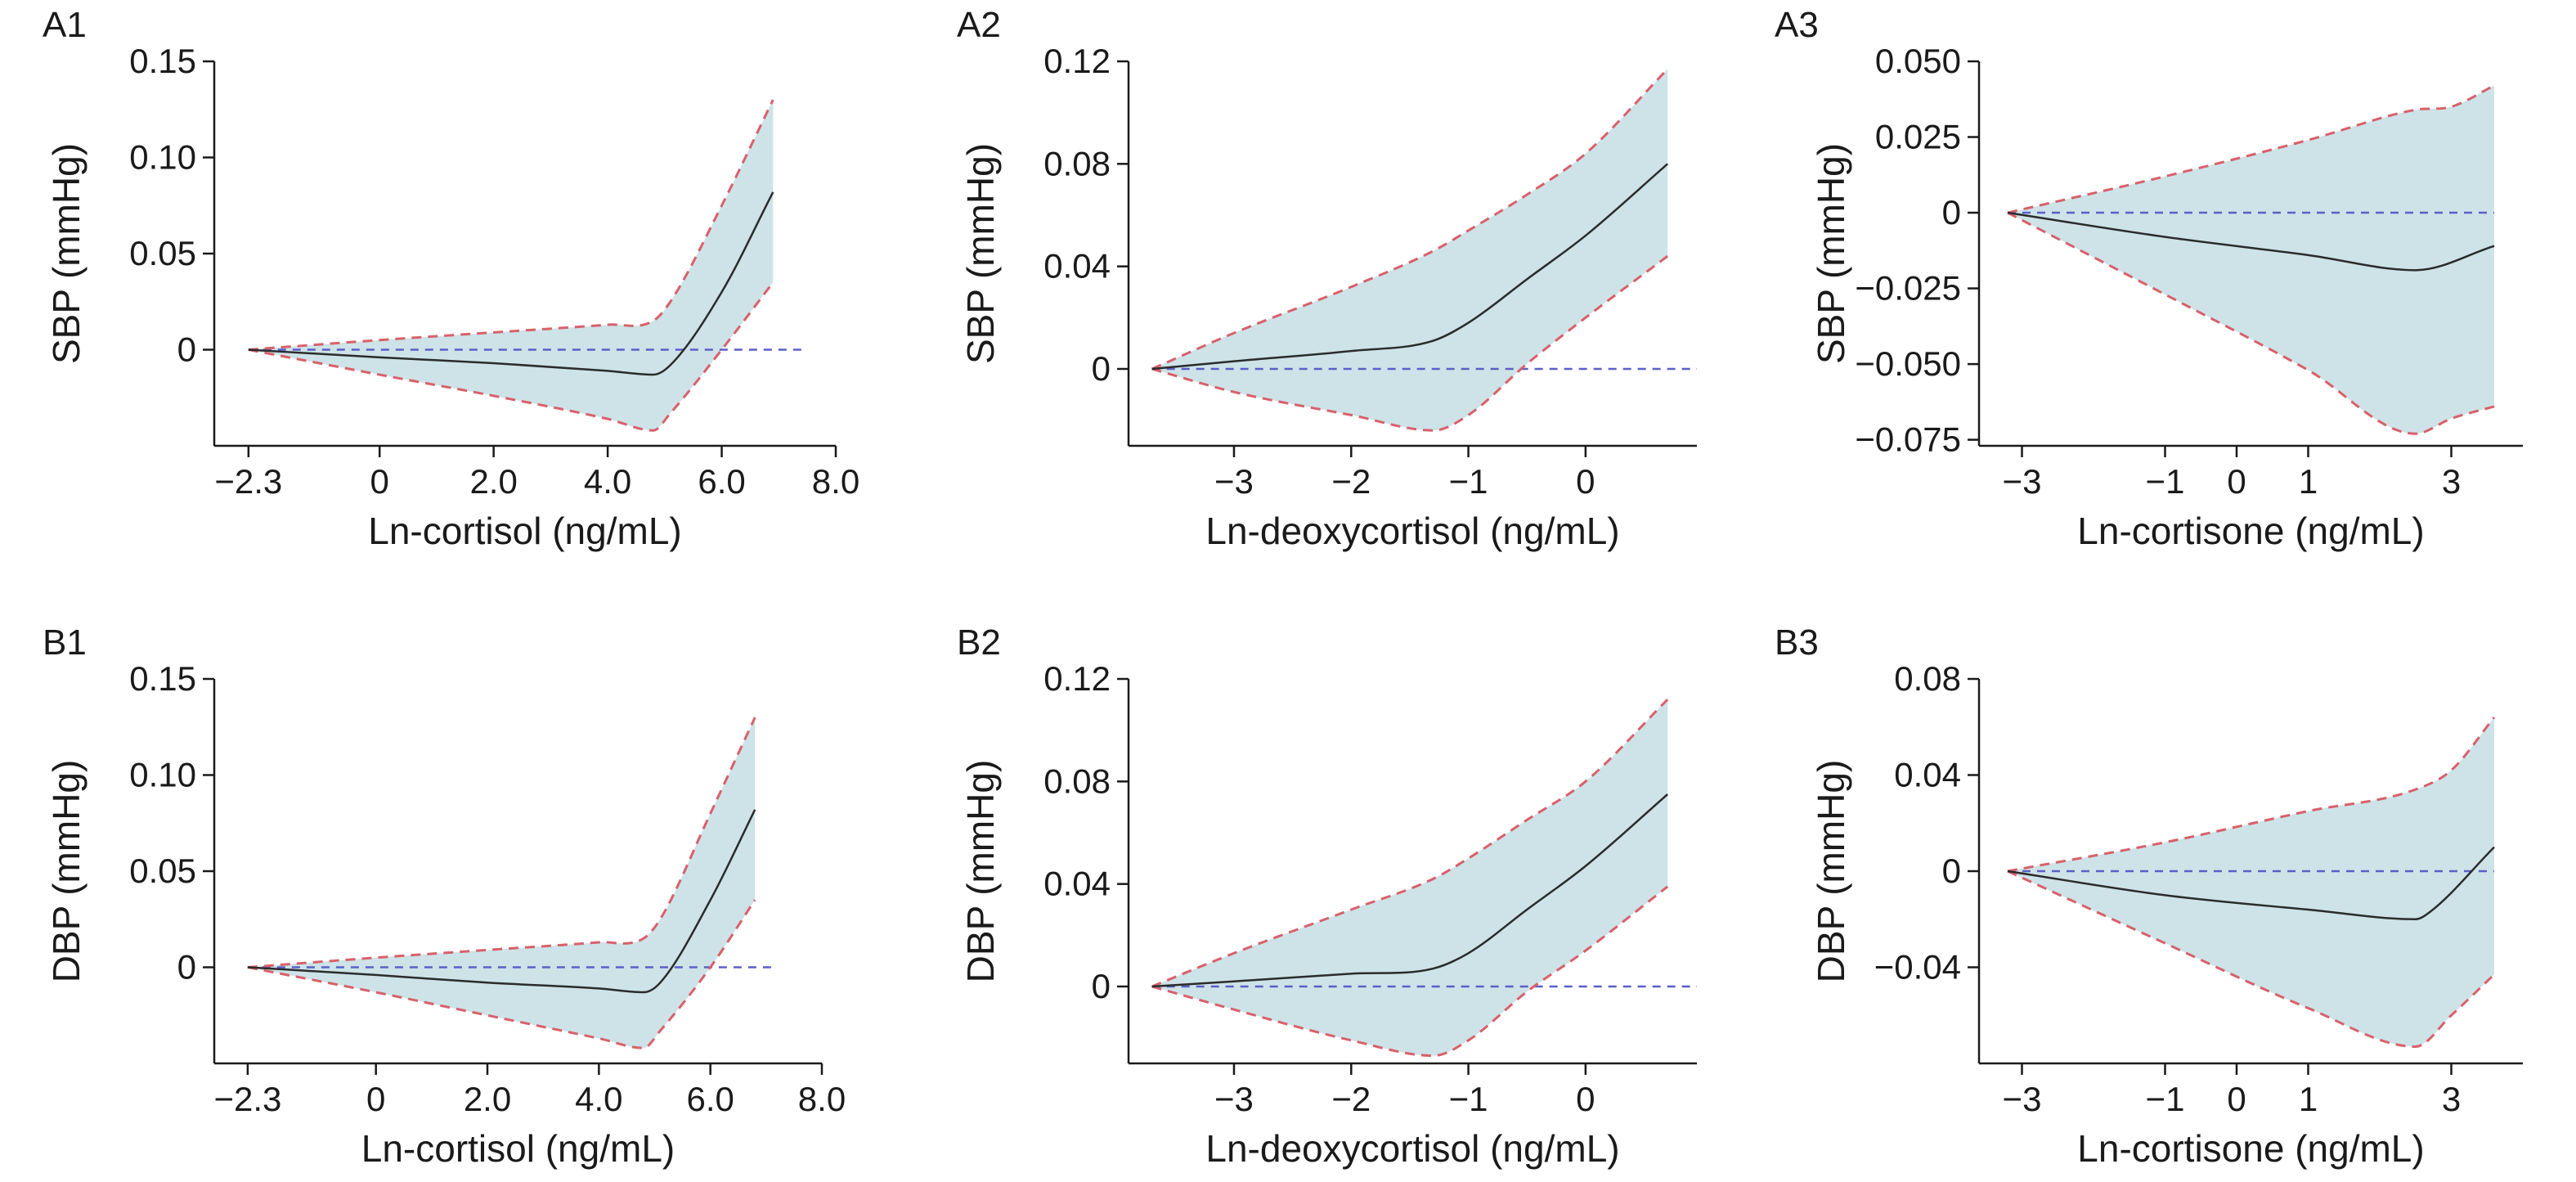  What do you see at coordinates (979, 642) in the screenshot?
I see `panel-label: B2` at bounding box center [979, 642].